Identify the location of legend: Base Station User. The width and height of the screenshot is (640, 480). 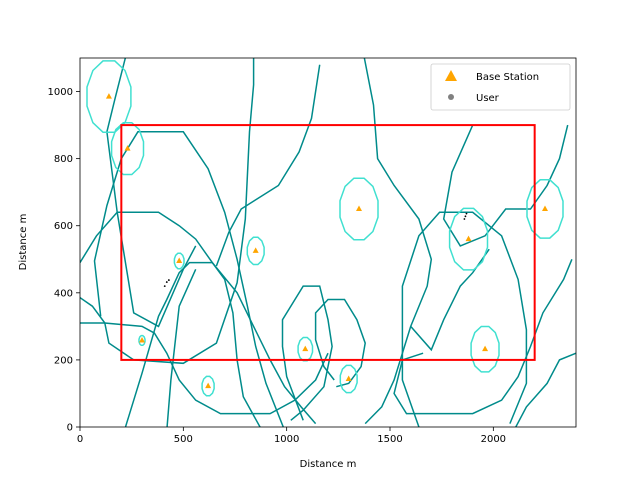
(500, 87).